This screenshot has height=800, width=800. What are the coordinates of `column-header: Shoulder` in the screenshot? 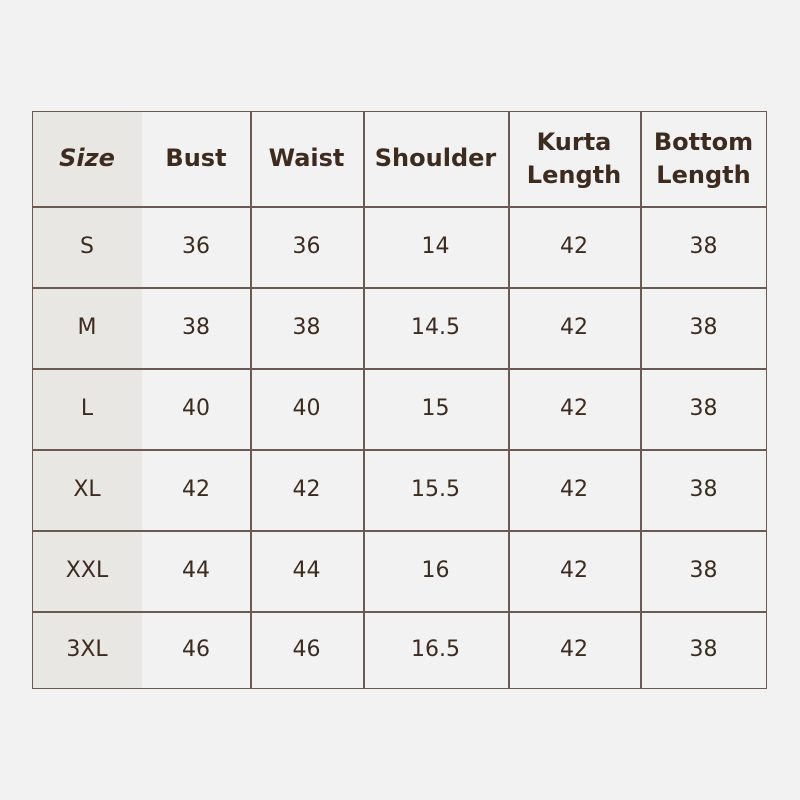 It's located at (435, 158).